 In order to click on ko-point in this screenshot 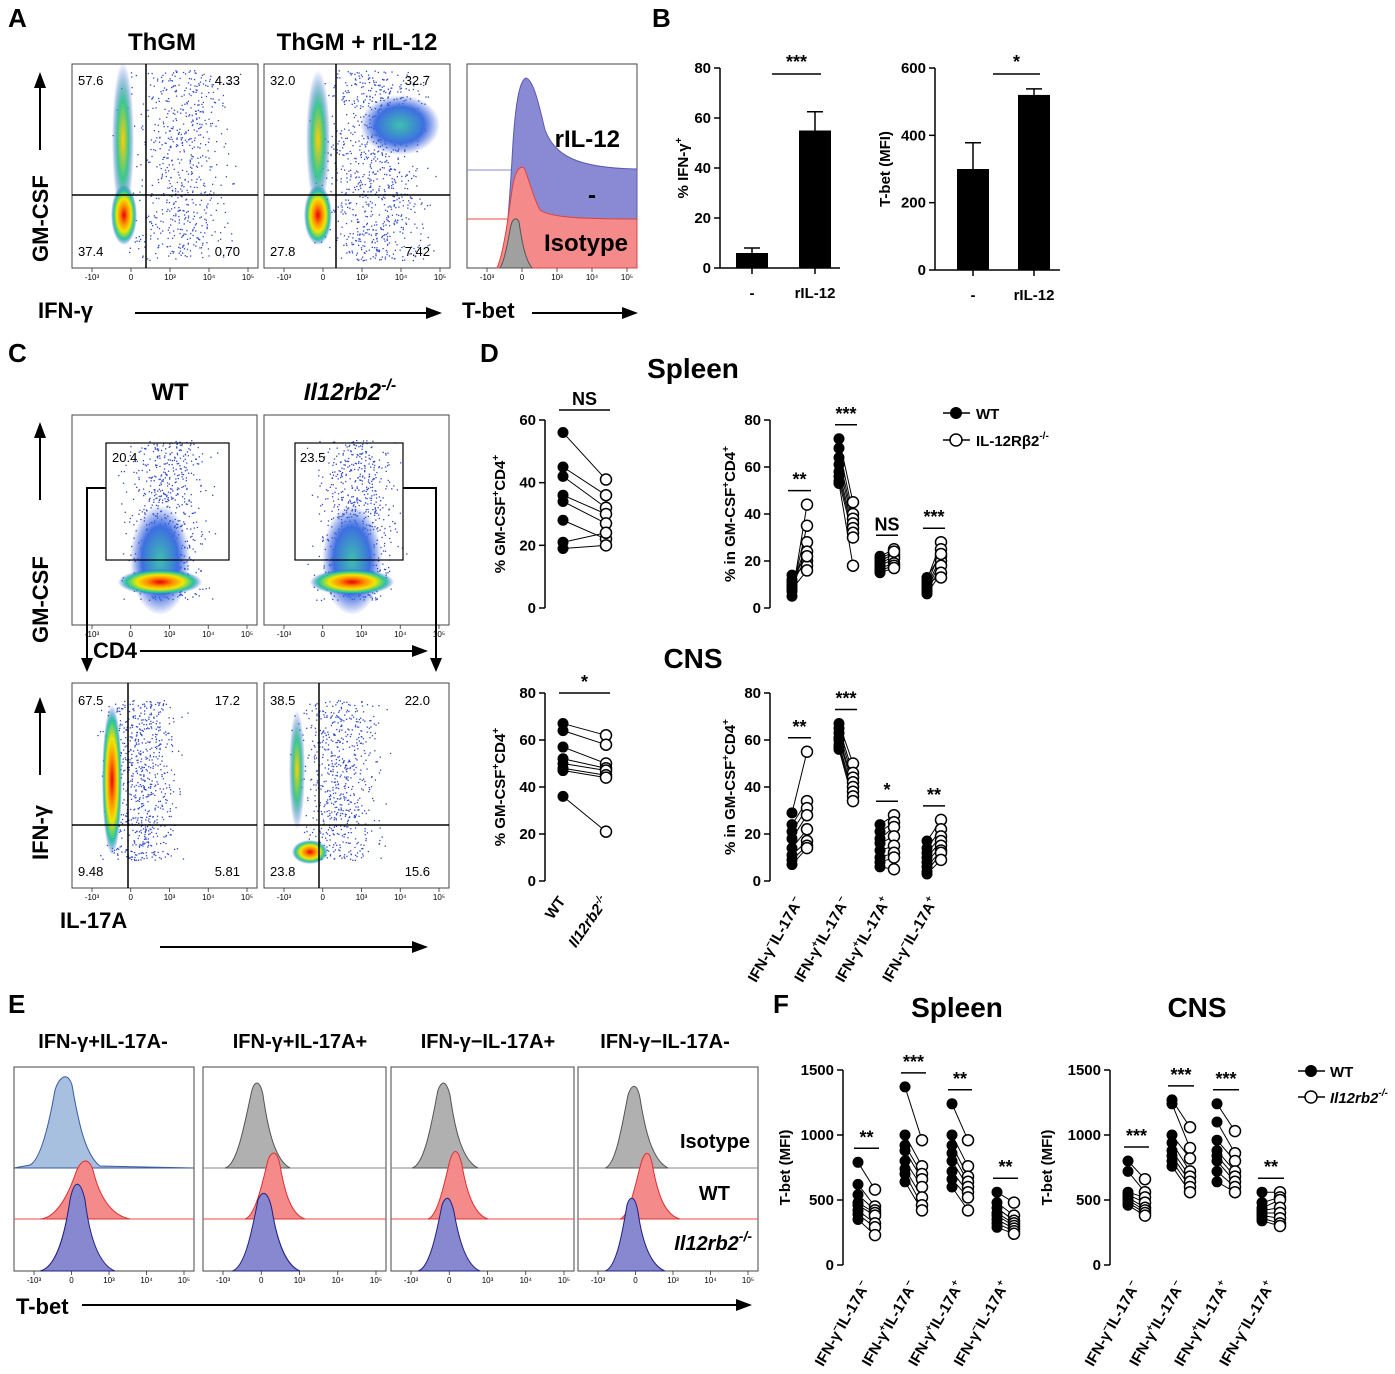, I will do `click(968, 1210)`.